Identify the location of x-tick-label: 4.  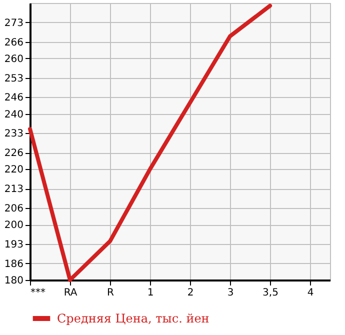
(310, 293).